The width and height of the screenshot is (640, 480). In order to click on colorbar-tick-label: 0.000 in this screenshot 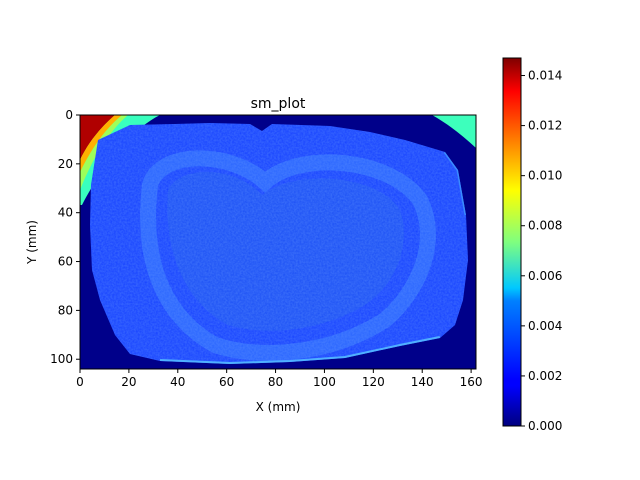, I will do `click(545, 426)`.